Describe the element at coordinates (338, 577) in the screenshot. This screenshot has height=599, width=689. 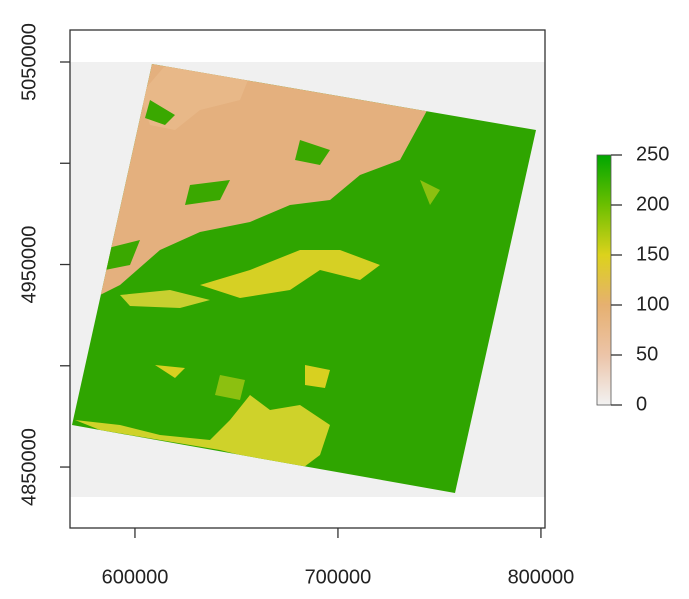
I see `x-tick-label: 700000` at that location.